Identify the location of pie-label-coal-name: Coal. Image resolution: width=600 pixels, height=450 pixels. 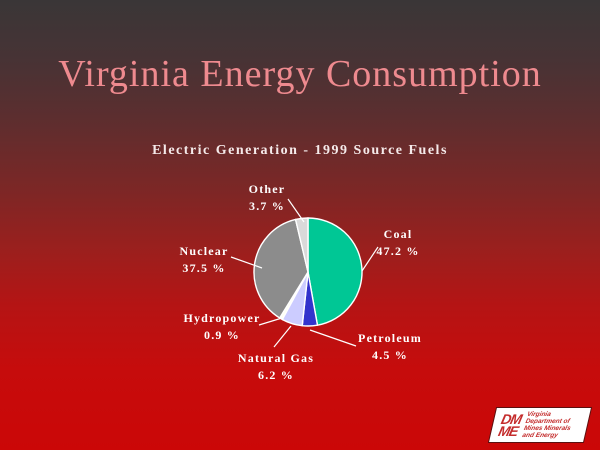
(398, 234).